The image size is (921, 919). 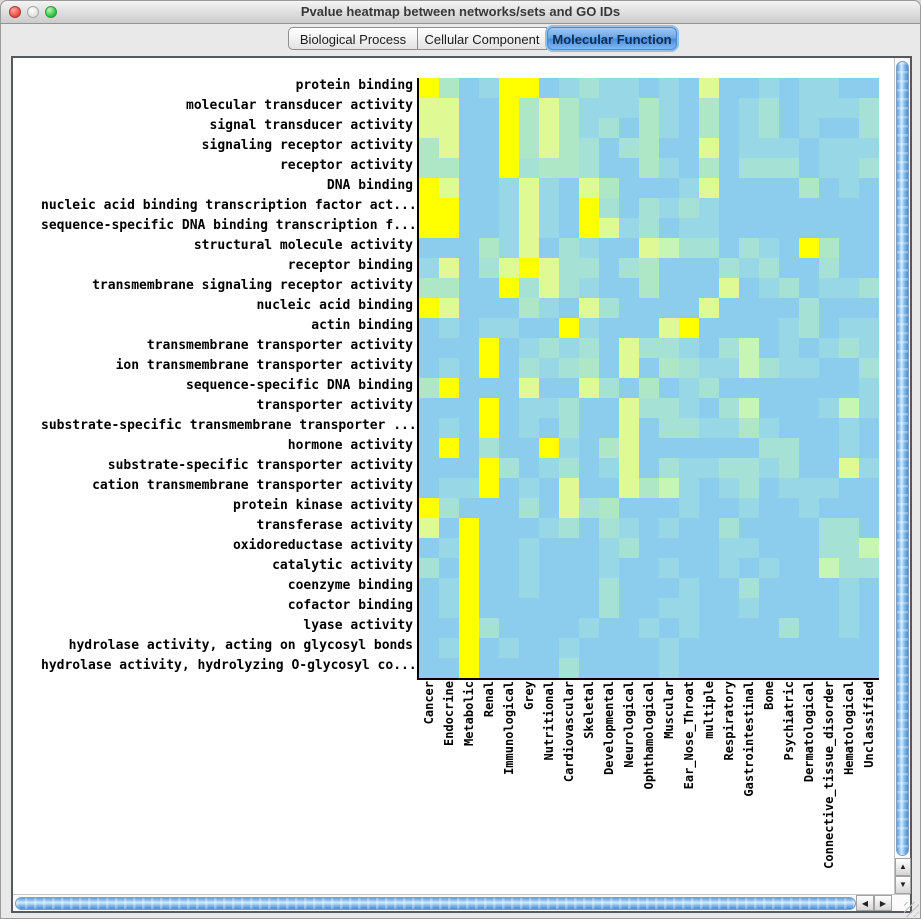 What do you see at coordinates (669, 408) in the screenshot?
I see `heatmap-cell-r17-c13` at bounding box center [669, 408].